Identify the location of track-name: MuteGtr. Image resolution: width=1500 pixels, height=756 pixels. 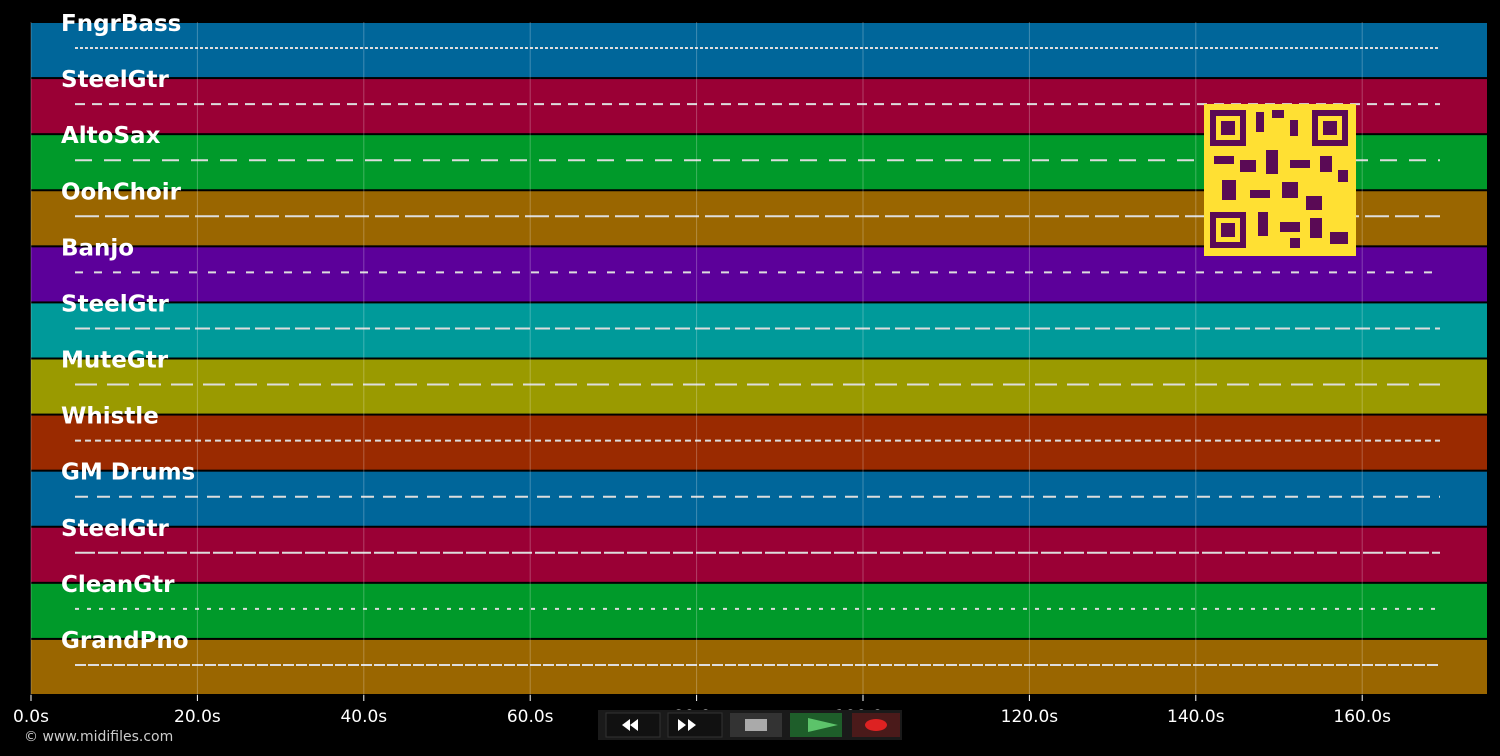
(115, 361).